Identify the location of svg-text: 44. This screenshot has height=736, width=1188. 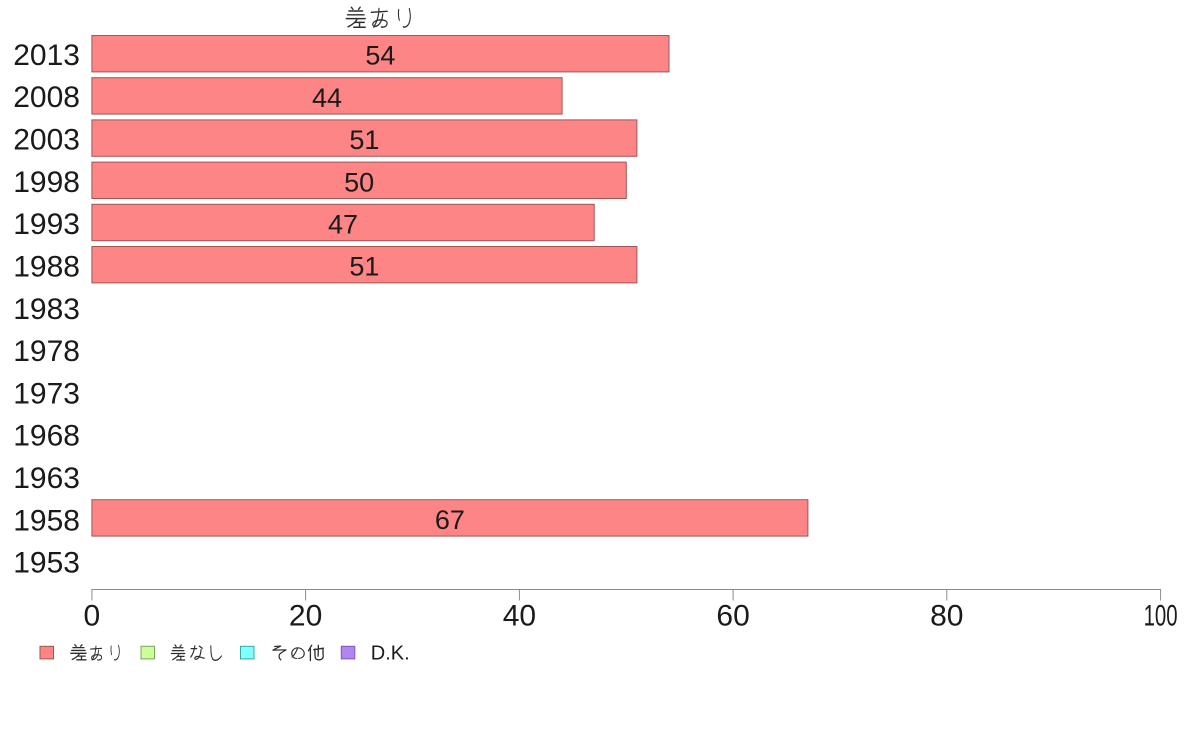
(327, 98).